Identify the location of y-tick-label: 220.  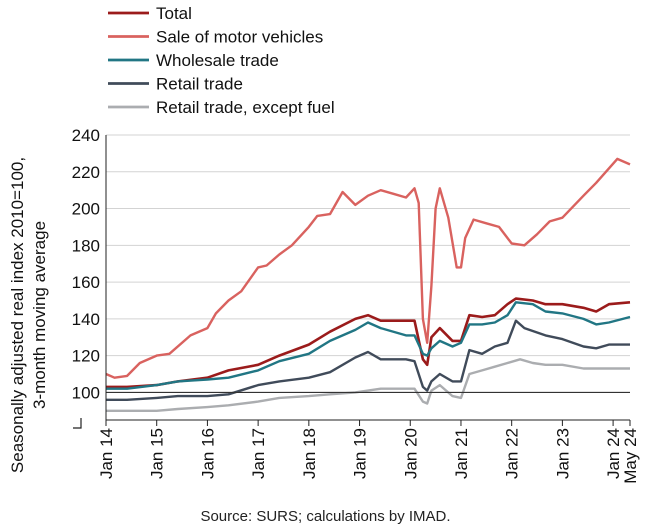
(86, 172).